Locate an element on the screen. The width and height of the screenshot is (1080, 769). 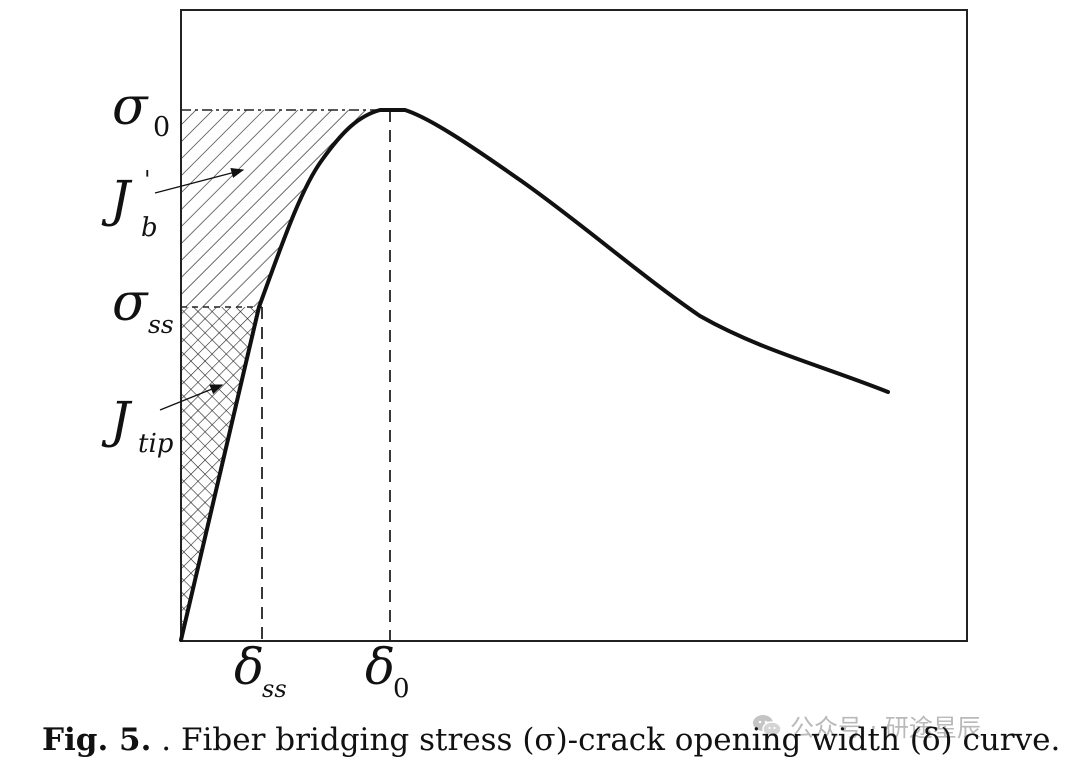
svg-text: b is located at coordinates (149, 228).